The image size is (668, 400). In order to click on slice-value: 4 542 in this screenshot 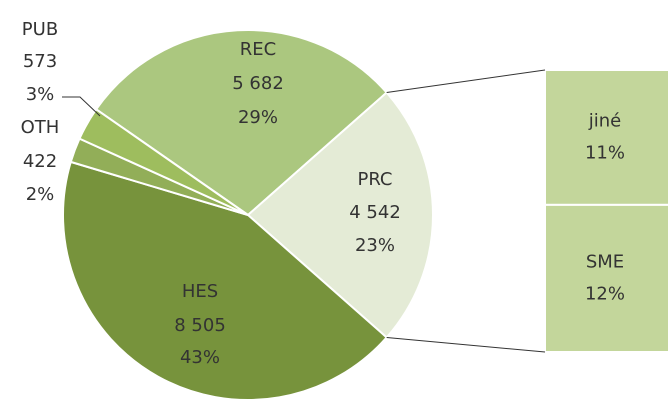, I will do `click(375, 212)`.